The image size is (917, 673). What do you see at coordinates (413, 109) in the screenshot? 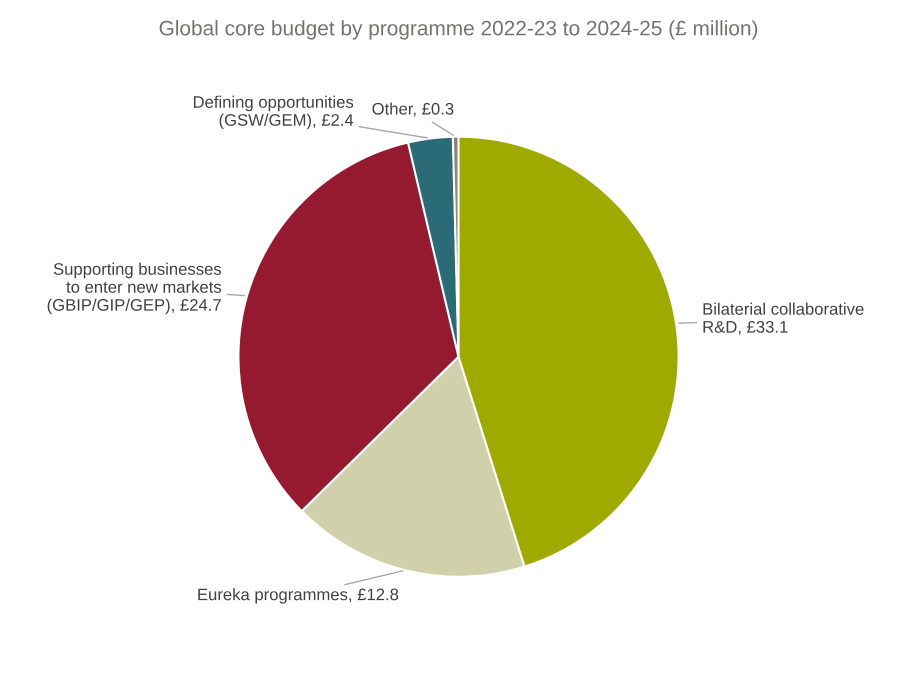
I see `slice-label: Other, £0.3` at bounding box center [413, 109].